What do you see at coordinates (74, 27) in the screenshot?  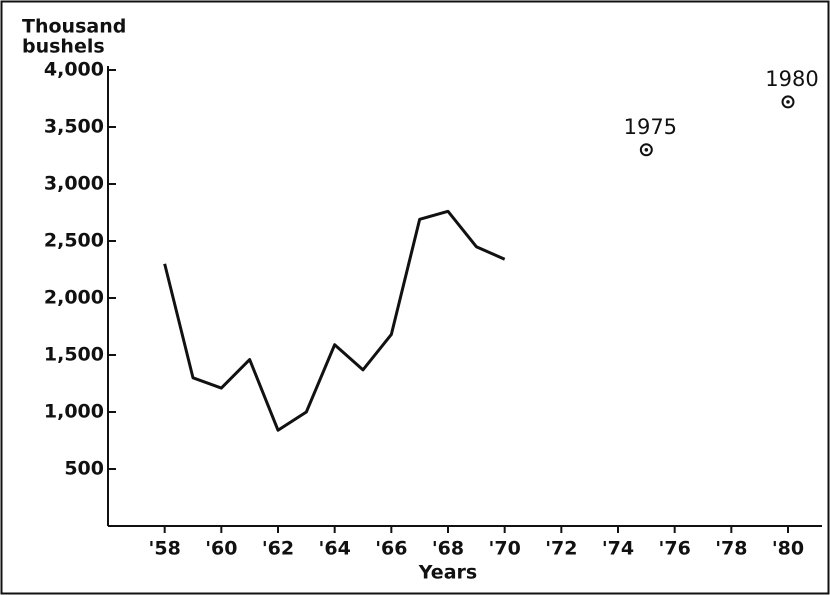 I see `y-axis-label: Thousand` at bounding box center [74, 27].